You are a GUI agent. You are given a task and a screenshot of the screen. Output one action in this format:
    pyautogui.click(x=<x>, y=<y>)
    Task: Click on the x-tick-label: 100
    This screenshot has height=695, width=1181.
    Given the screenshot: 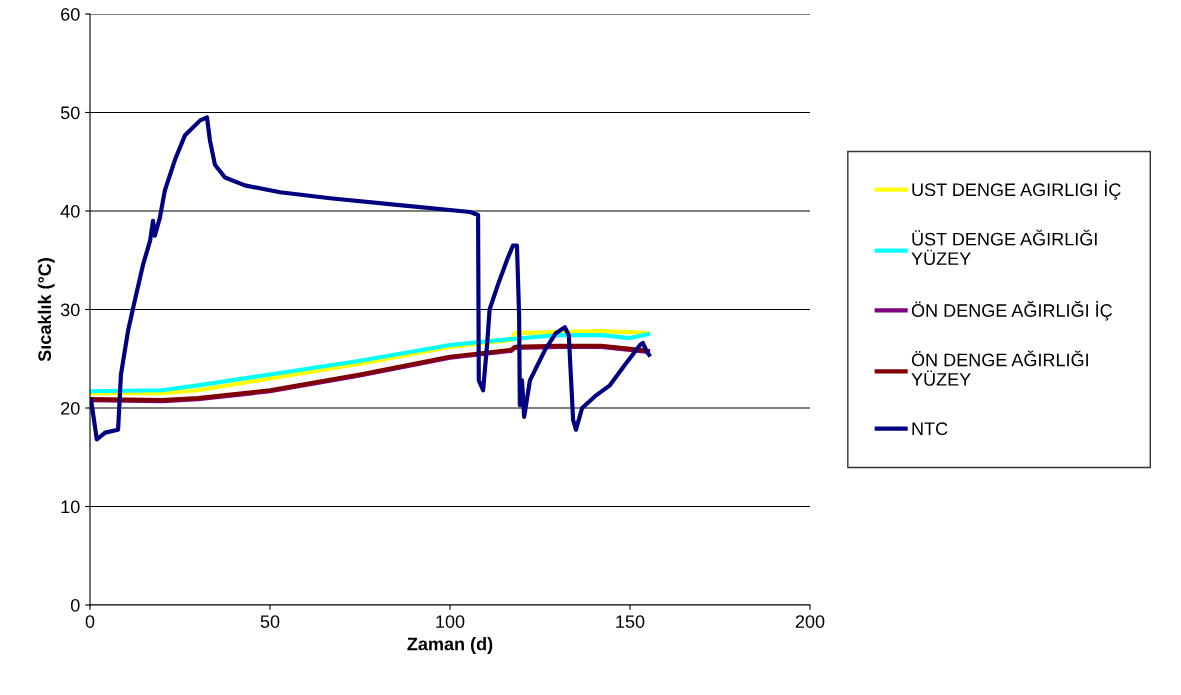 What is the action you would take?
    pyautogui.click(x=450, y=621)
    